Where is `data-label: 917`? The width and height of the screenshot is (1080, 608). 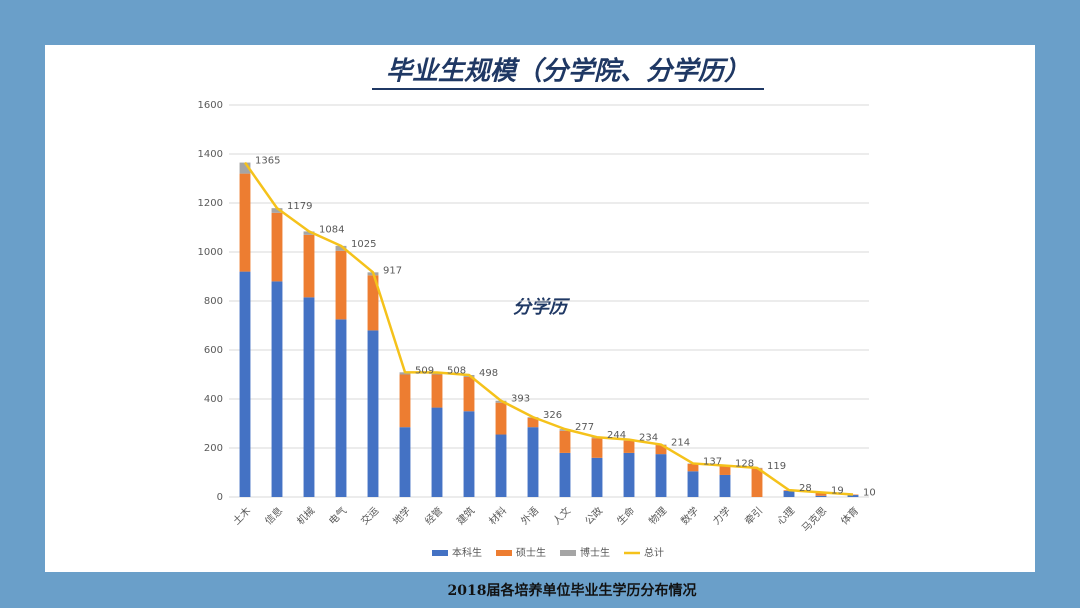 data-label: 917 is located at coordinates (392, 270).